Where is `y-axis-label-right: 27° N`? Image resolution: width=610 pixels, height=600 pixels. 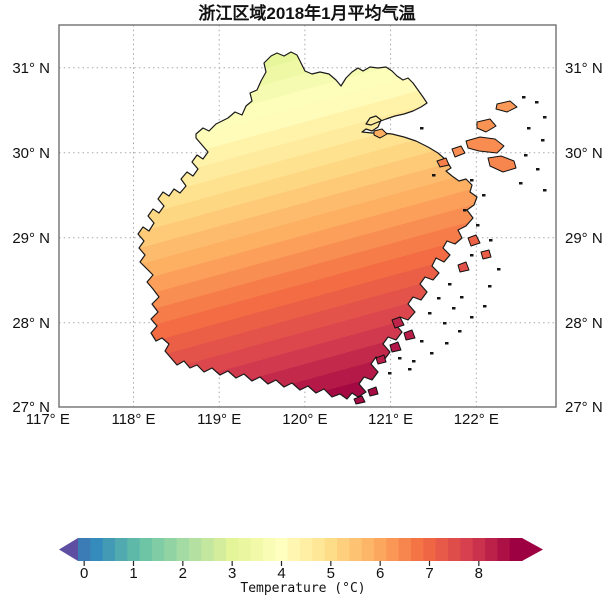 y-axis-label-right: 27° N is located at coordinates (584, 407).